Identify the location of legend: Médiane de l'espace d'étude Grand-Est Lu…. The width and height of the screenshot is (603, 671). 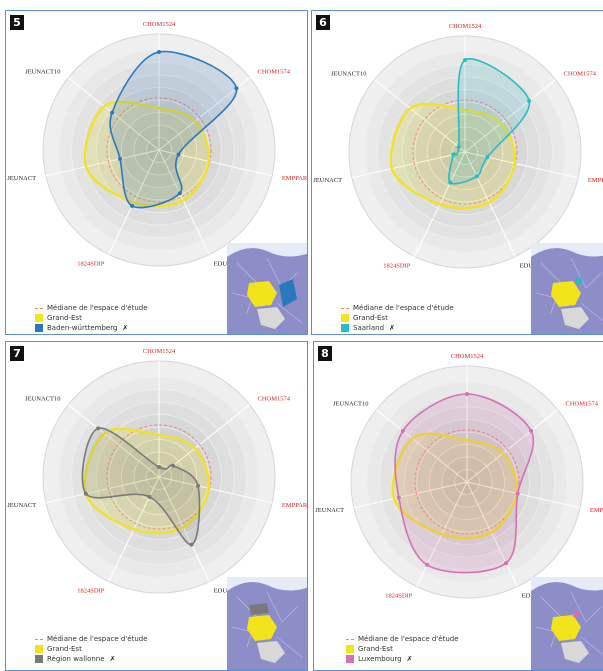
(402, 649).